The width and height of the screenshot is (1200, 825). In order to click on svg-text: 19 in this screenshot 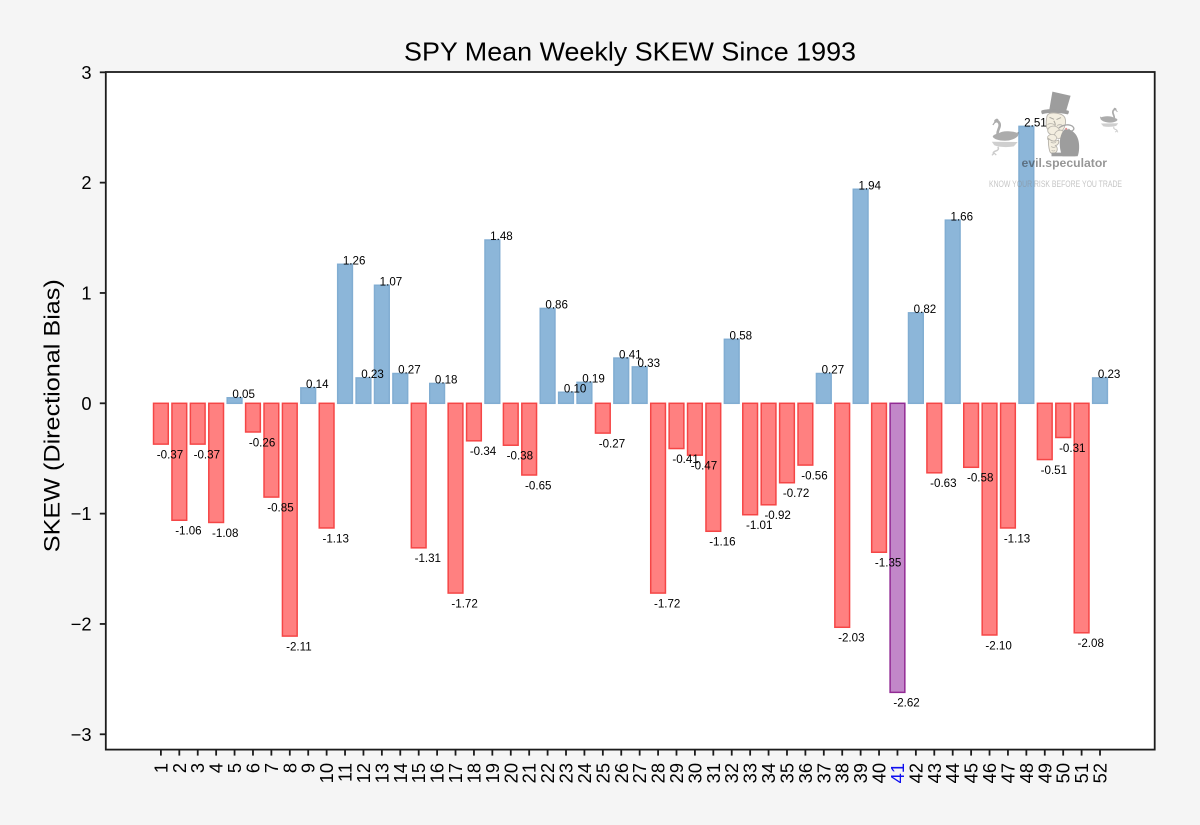, I will do `click(492, 773)`.